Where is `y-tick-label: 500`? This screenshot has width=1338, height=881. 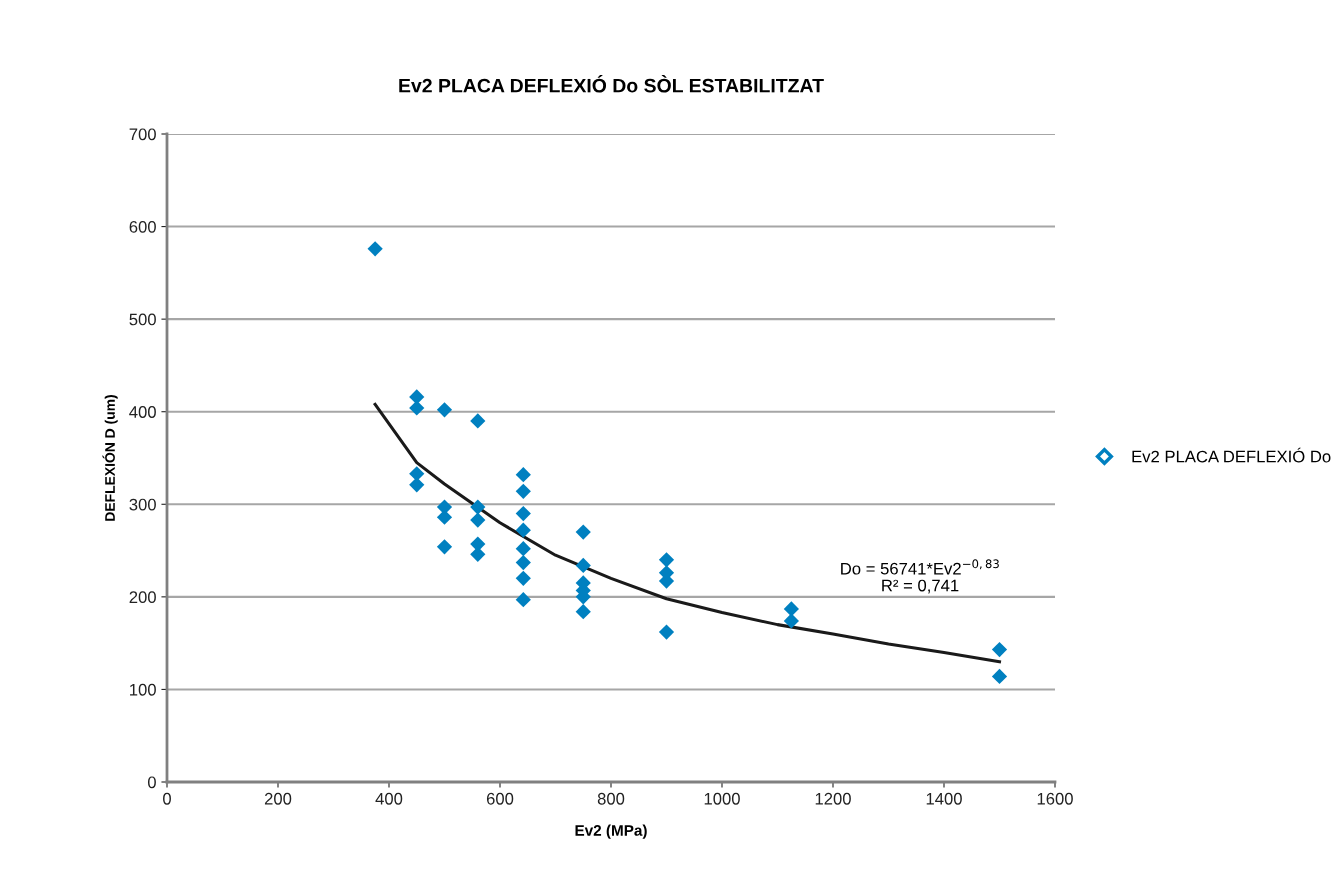
y-tick-label: 500 is located at coordinates (142, 319).